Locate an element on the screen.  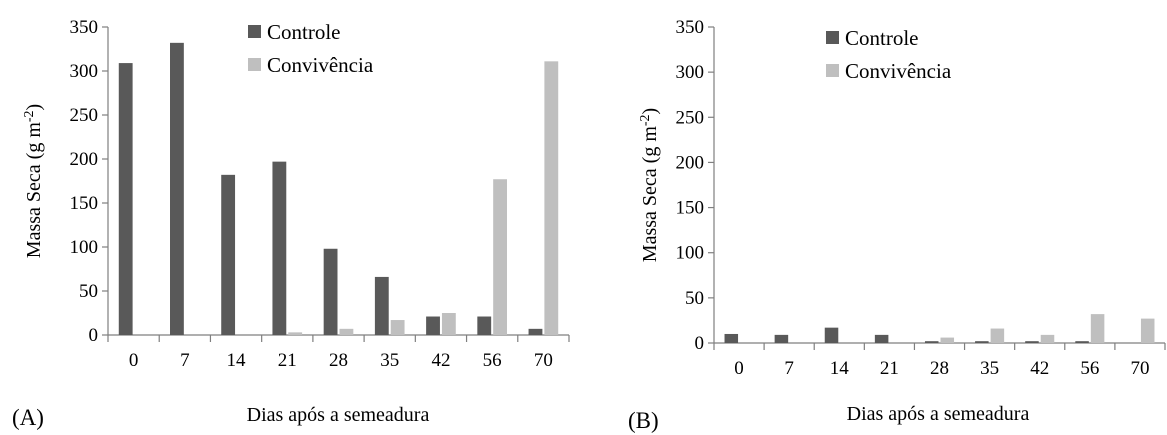
panel-label: (B) is located at coordinates (643, 420).